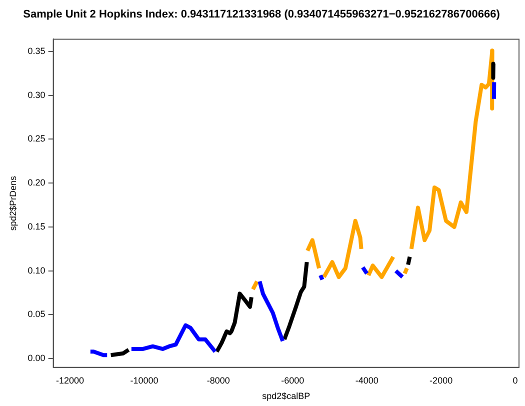 This screenshot has width=525, height=406. I want to click on y-tick-label: 0.25, so click(37, 139).